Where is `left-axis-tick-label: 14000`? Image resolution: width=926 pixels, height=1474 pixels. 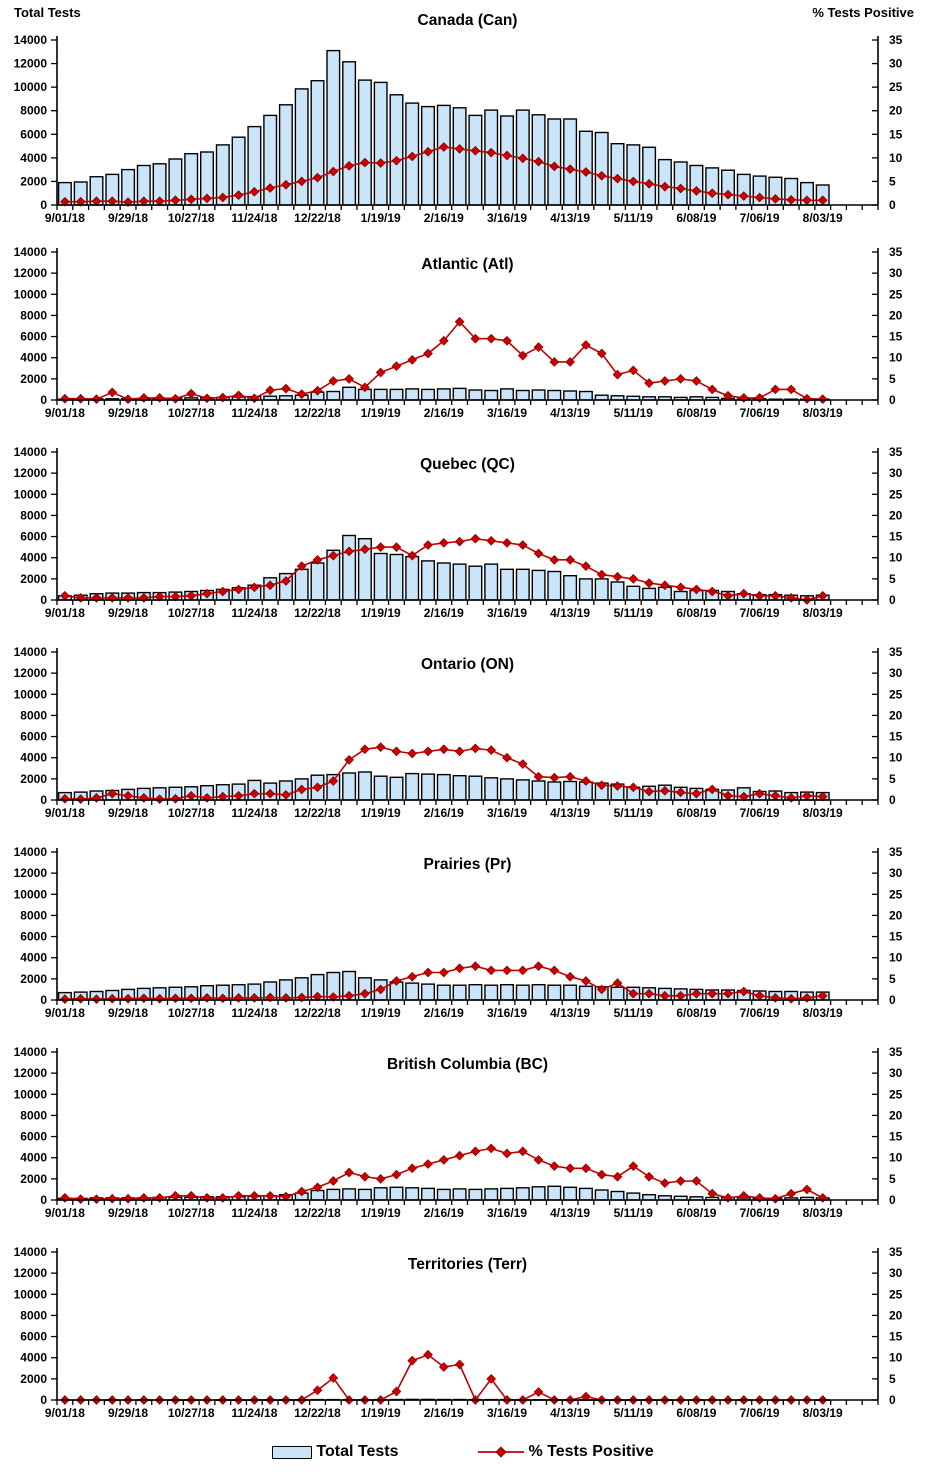 left-axis-tick-label: 14000 is located at coordinates (31, 852).